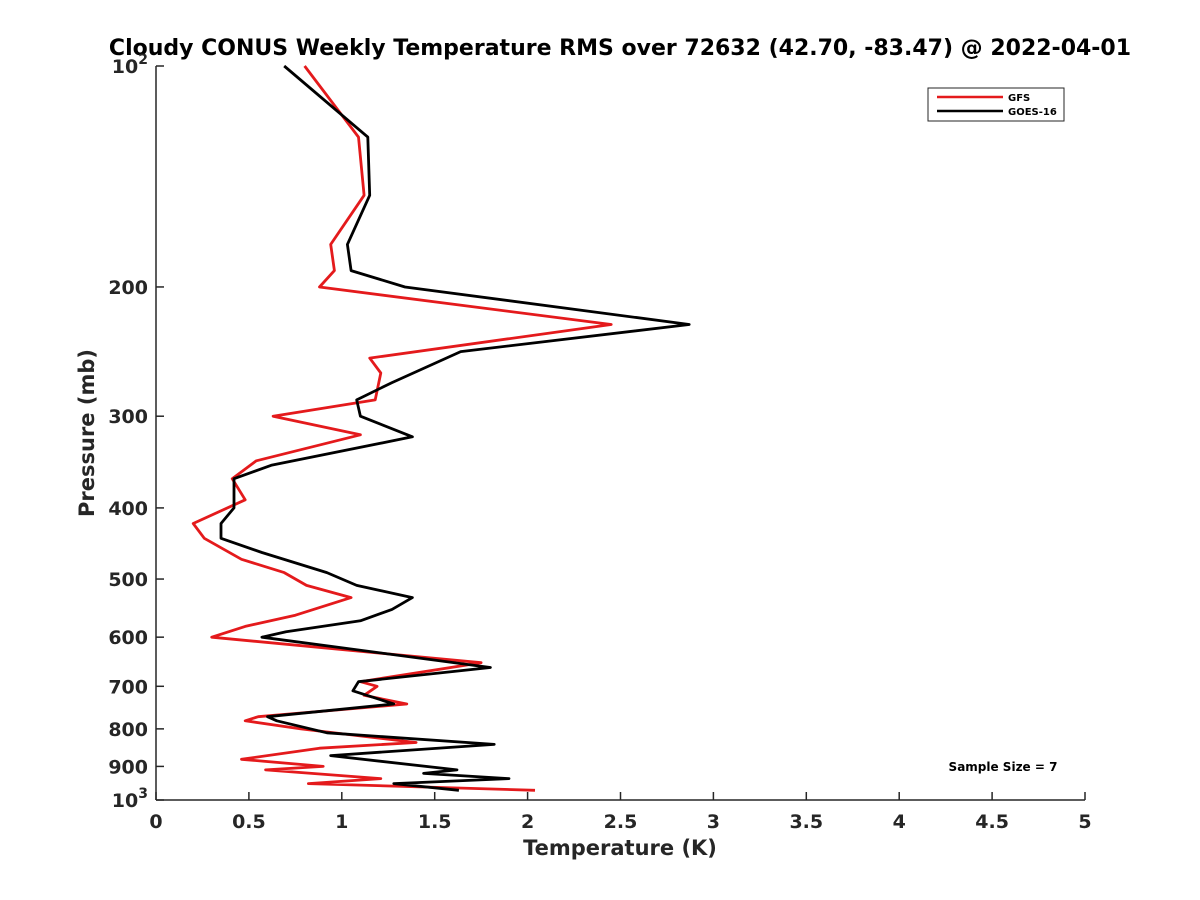 The width and height of the screenshot is (1200, 900). I want to click on y-tick-label: 800, so click(128, 730).